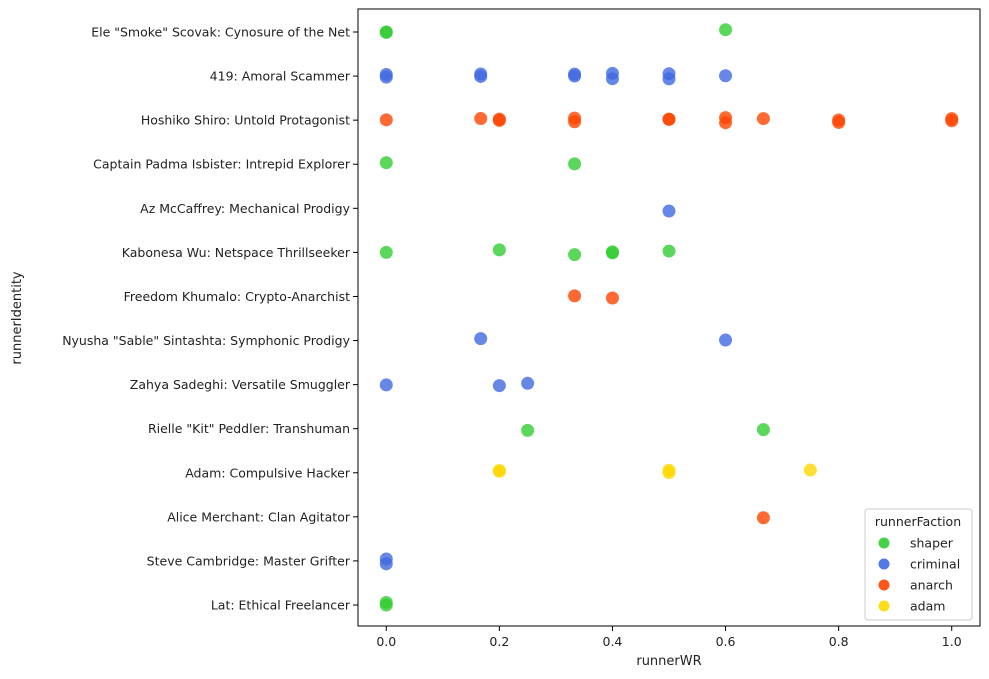 This screenshot has width=989, height=679. What do you see at coordinates (245, 208) in the screenshot?
I see `y-tick-label: Az McCaffrey: Mechanical Prodigy` at bounding box center [245, 208].